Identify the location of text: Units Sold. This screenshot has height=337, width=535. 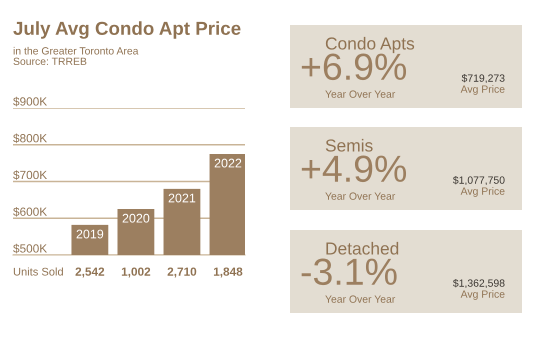
(38, 271).